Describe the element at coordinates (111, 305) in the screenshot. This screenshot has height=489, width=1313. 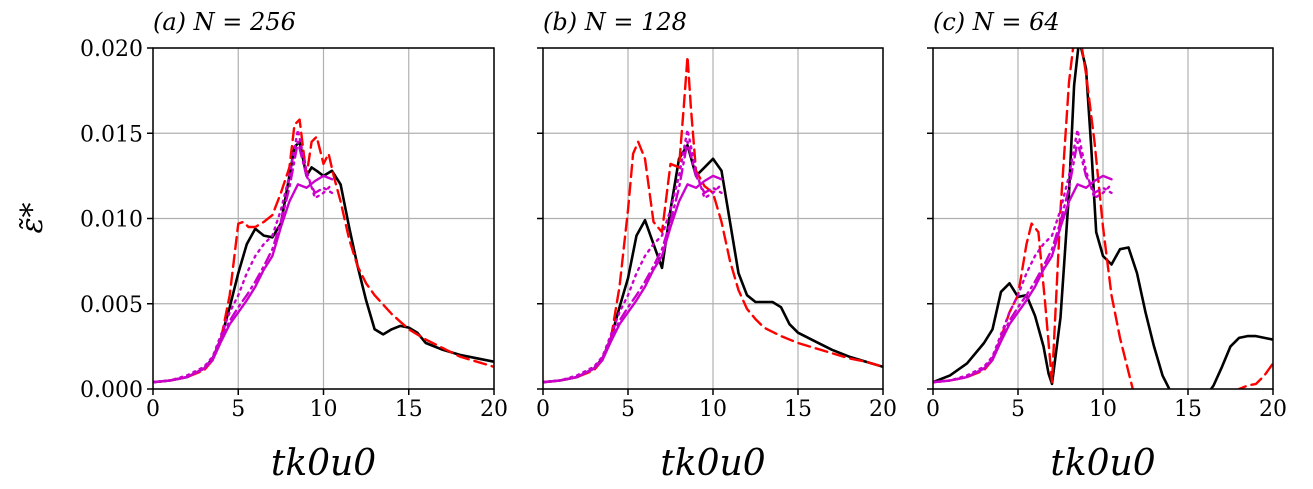
I see `y-tick-label: 0.005` at that location.